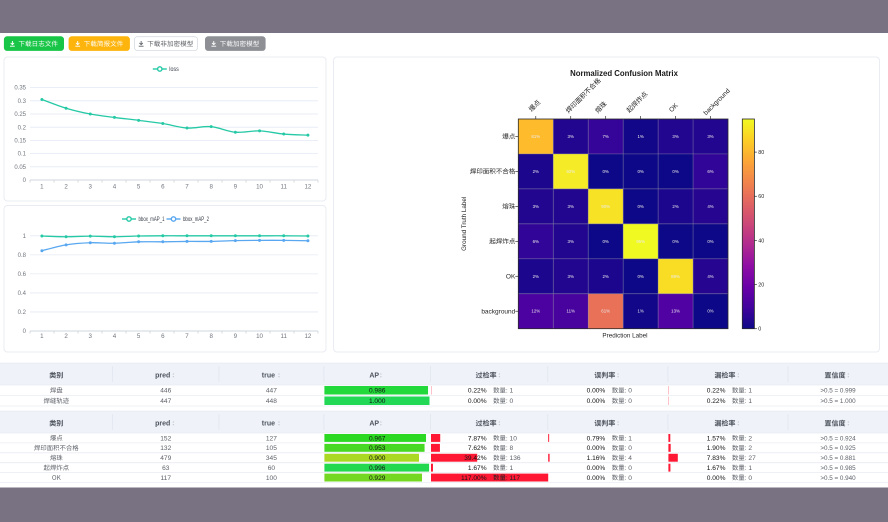 Image resolution: width=888 pixels, height=522 pixels. I want to click on svg-text:: 8: : 8, so click(510, 448).